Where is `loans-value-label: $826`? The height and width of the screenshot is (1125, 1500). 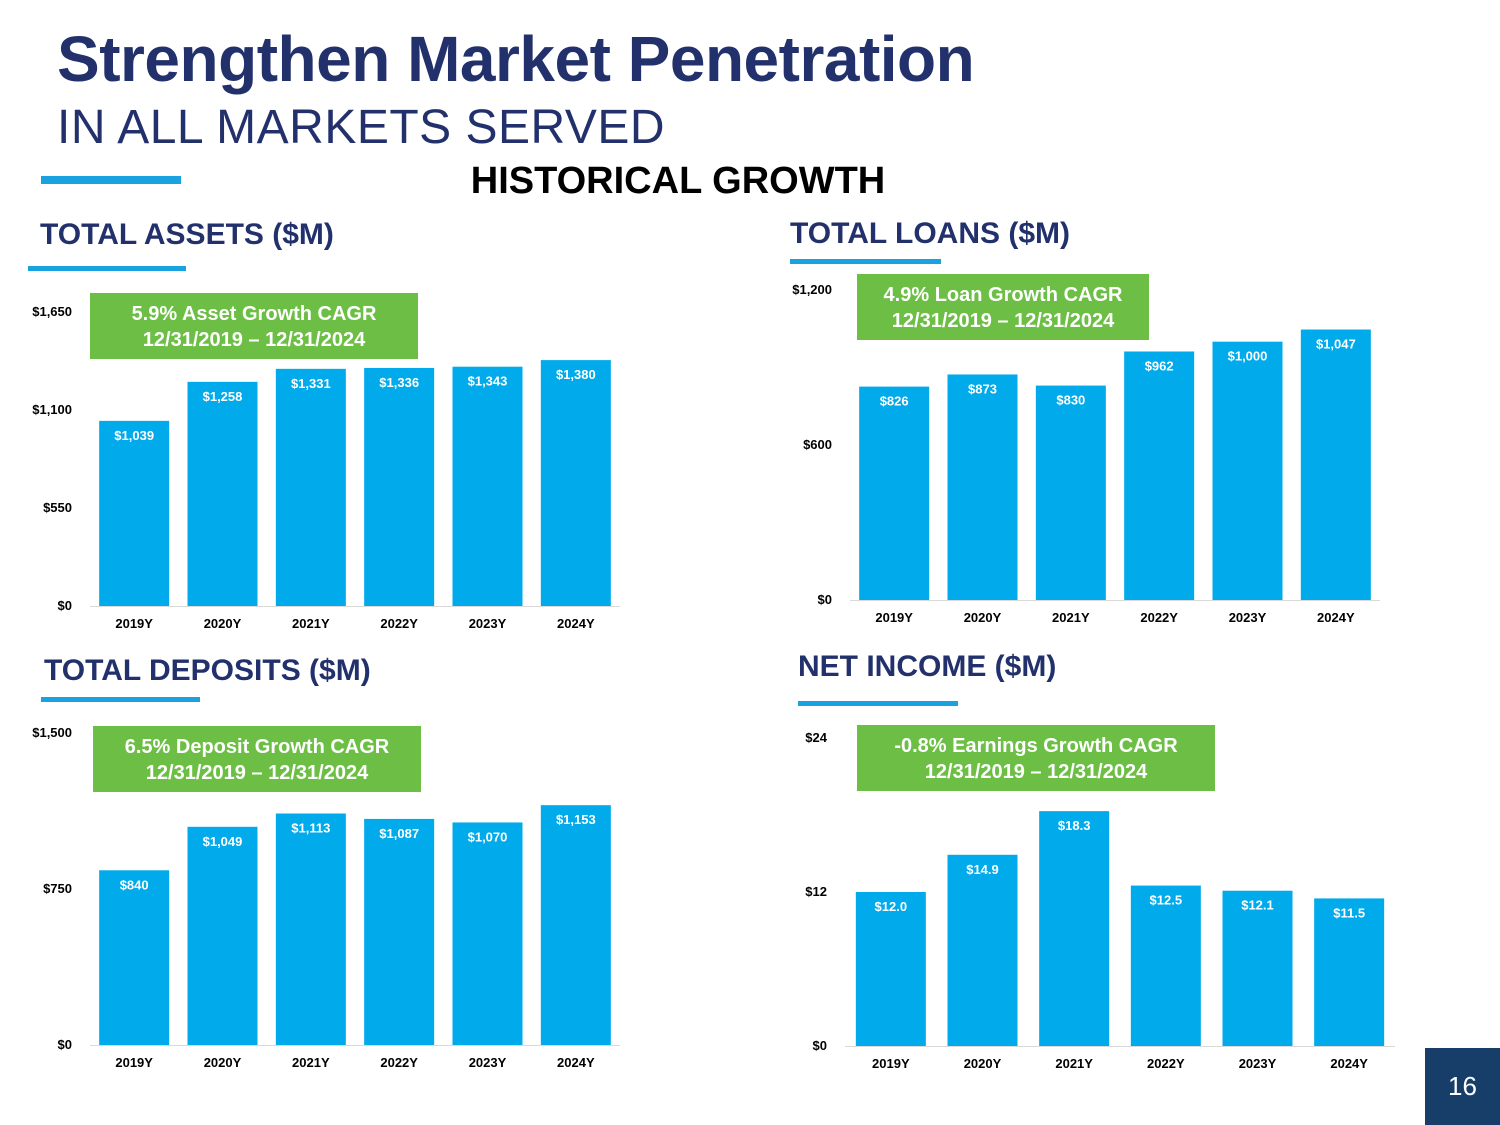 loans-value-label: $826 is located at coordinates (894, 401).